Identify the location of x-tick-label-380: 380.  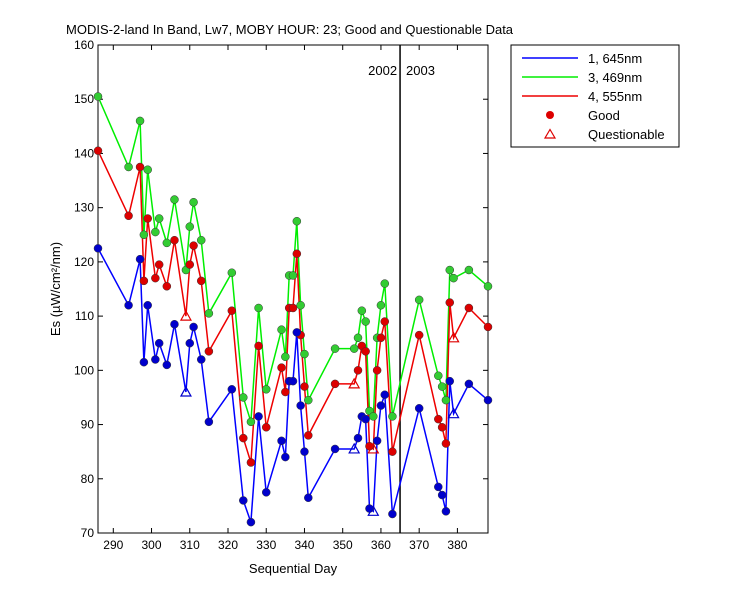
(457, 545).